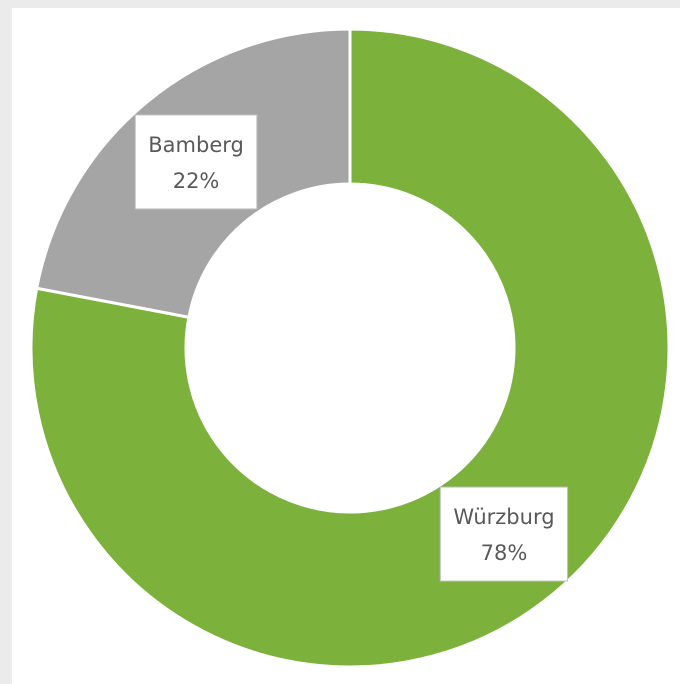 Image resolution: width=680 pixels, height=684 pixels. I want to click on data-label: Bamberg 22%, so click(196, 162).